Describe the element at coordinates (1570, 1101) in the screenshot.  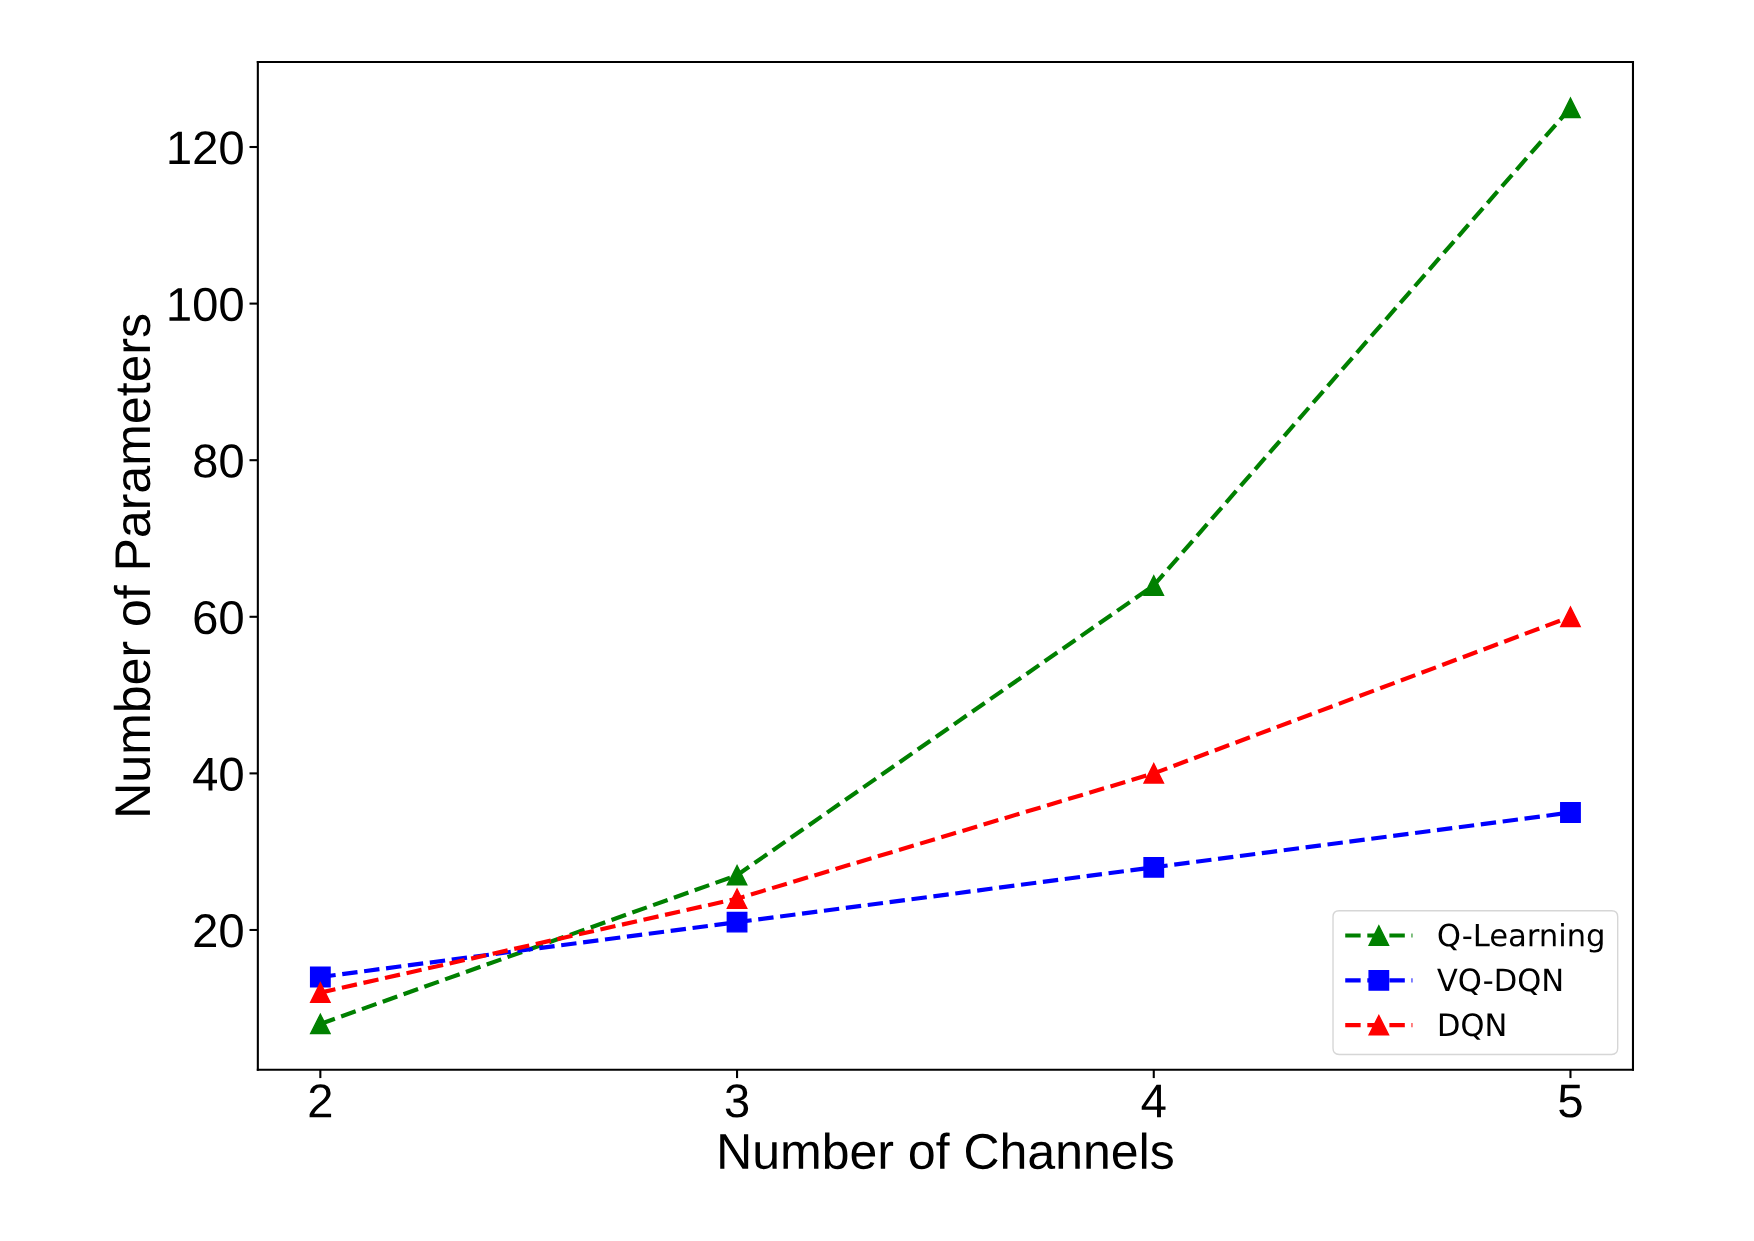
I see `x-tick-label: 5` at that location.